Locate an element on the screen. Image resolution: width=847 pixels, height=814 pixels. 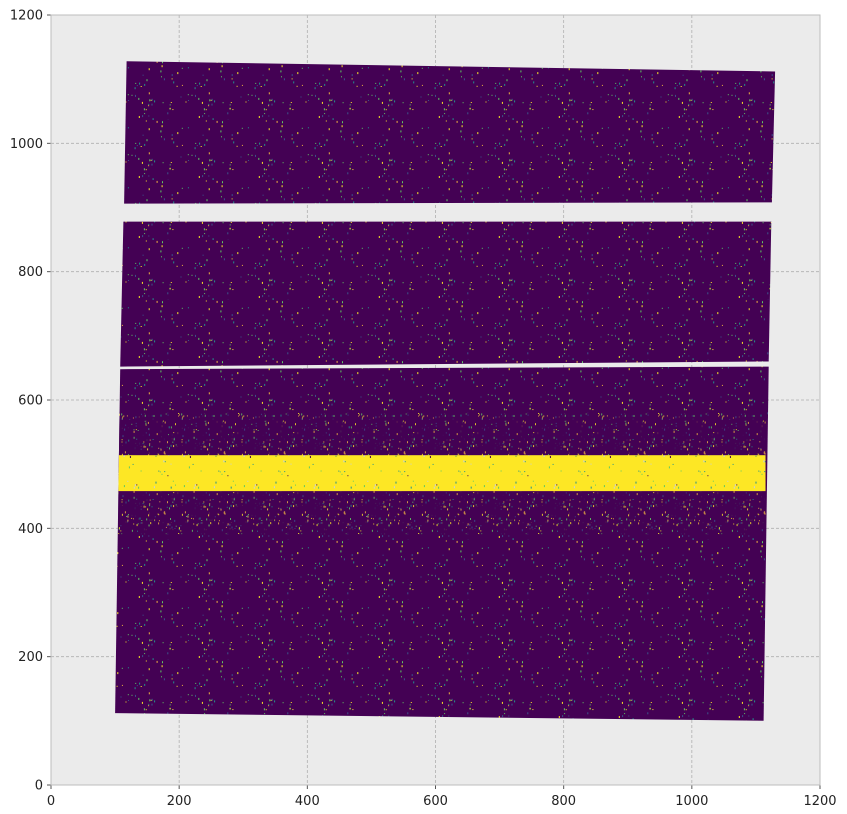
trace-layer is located at coordinates (442, 473).